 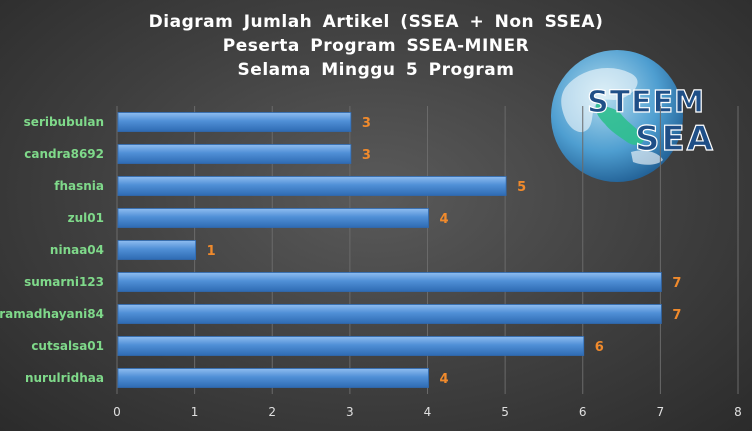 I want to click on sea-region-shape, so click(x=619, y=124).